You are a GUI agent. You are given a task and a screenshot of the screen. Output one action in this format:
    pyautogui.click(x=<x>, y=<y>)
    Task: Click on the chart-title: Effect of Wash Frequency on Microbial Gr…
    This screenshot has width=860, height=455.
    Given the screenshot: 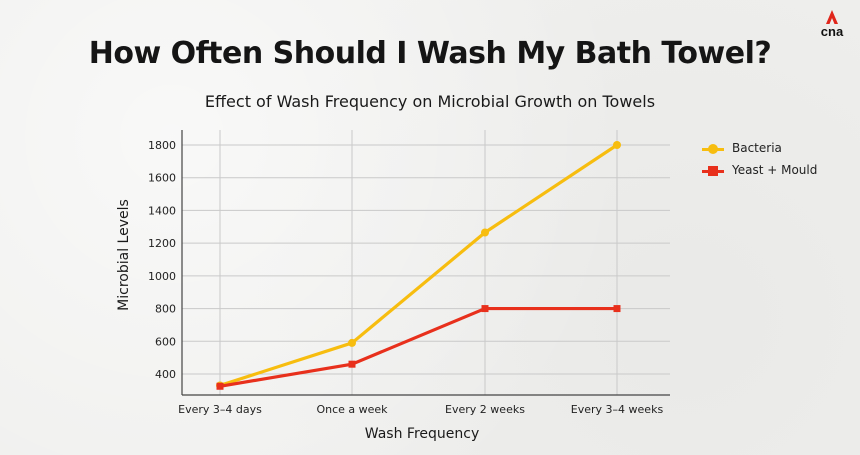 What is the action you would take?
    pyautogui.click(x=430, y=101)
    